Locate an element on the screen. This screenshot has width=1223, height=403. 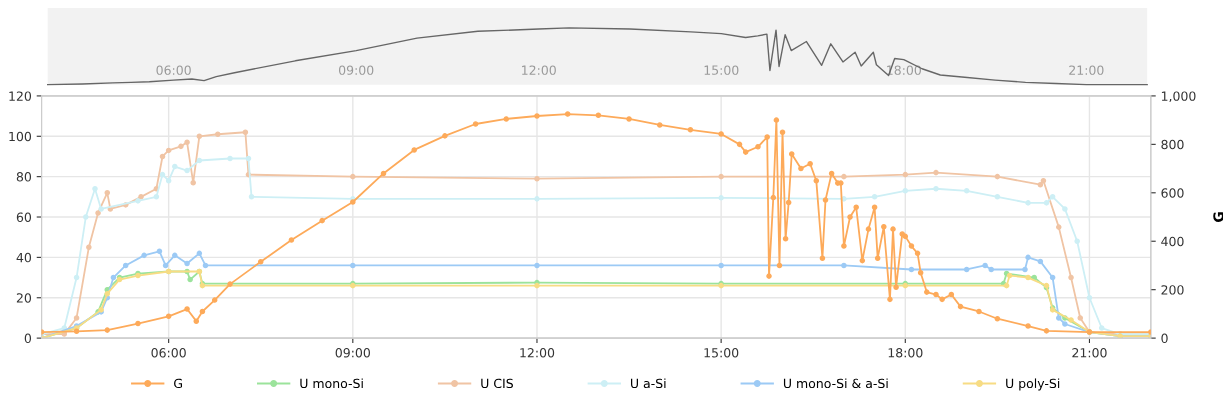
y-tick-label: 100 is located at coordinates (20, 136).